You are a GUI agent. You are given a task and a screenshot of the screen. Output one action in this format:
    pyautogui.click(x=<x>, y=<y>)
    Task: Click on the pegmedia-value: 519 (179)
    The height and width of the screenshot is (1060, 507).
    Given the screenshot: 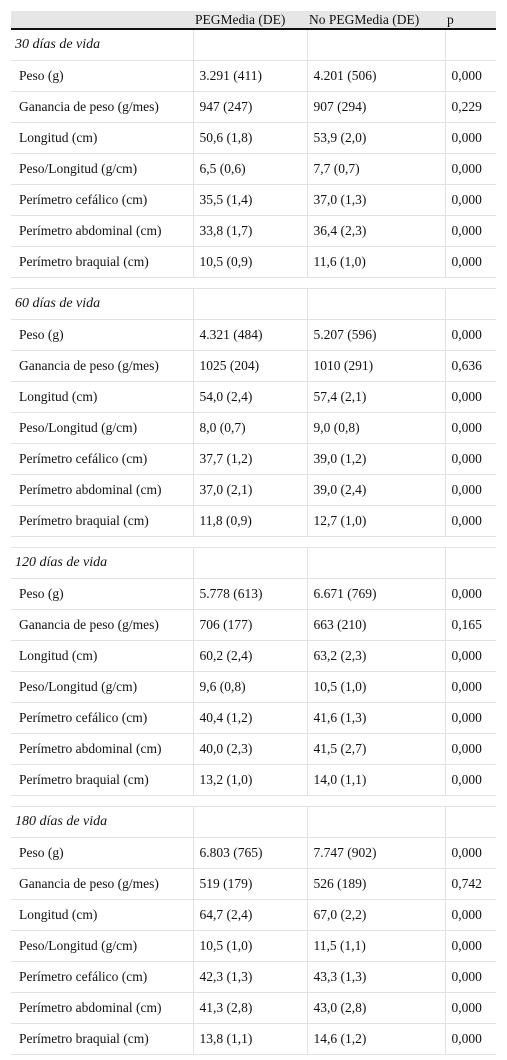 What is the action you would take?
    pyautogui.click(x=250, y=884)
    